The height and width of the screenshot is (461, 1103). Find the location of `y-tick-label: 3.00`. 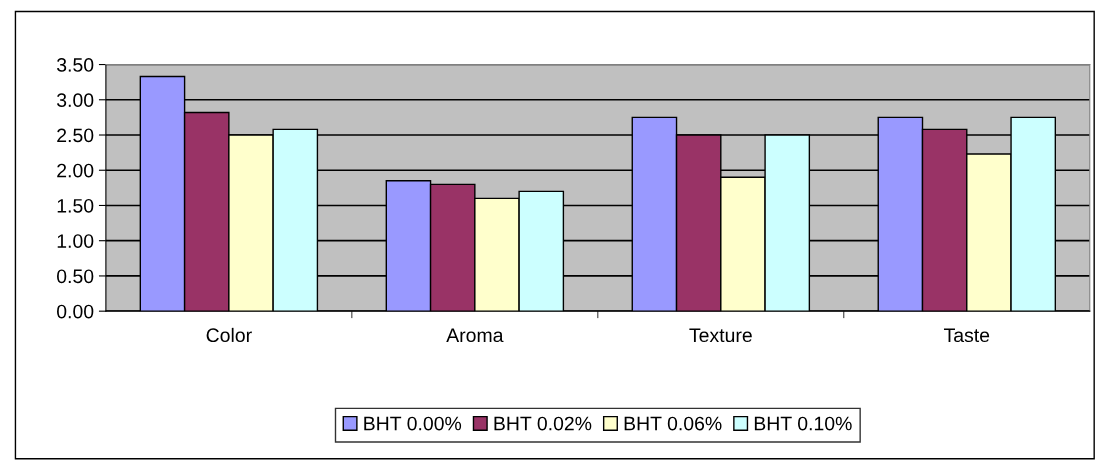

y-tick-label: 3.00 is located at coordinates (75, 100).